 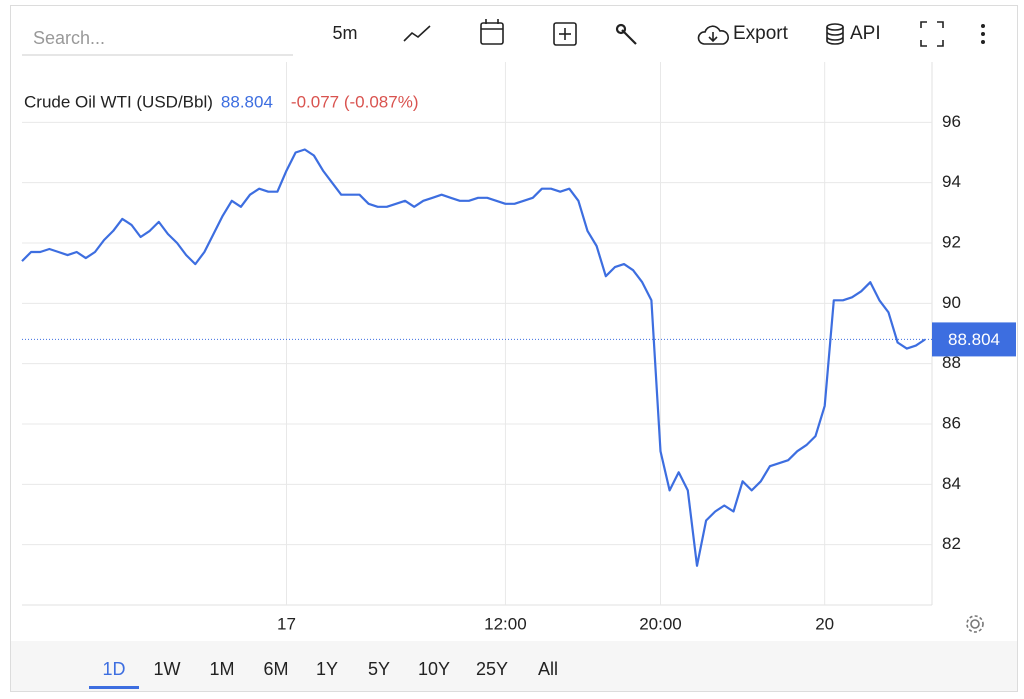 I want to click on range-button: 1W, so click(x=167, y=669).